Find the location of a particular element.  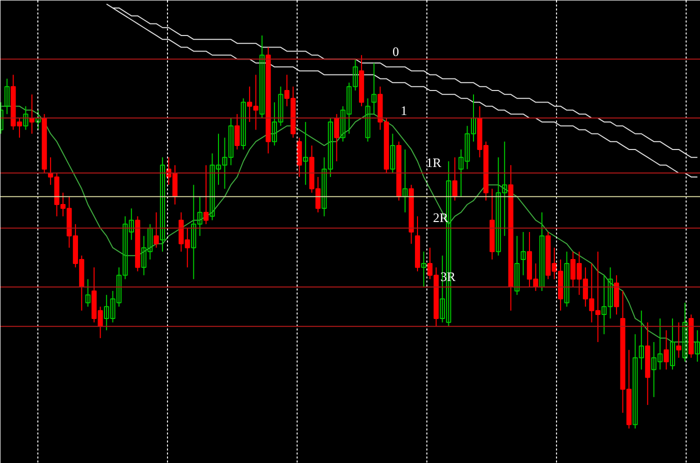

annotation: 1R is located at coordinates (434, 162).